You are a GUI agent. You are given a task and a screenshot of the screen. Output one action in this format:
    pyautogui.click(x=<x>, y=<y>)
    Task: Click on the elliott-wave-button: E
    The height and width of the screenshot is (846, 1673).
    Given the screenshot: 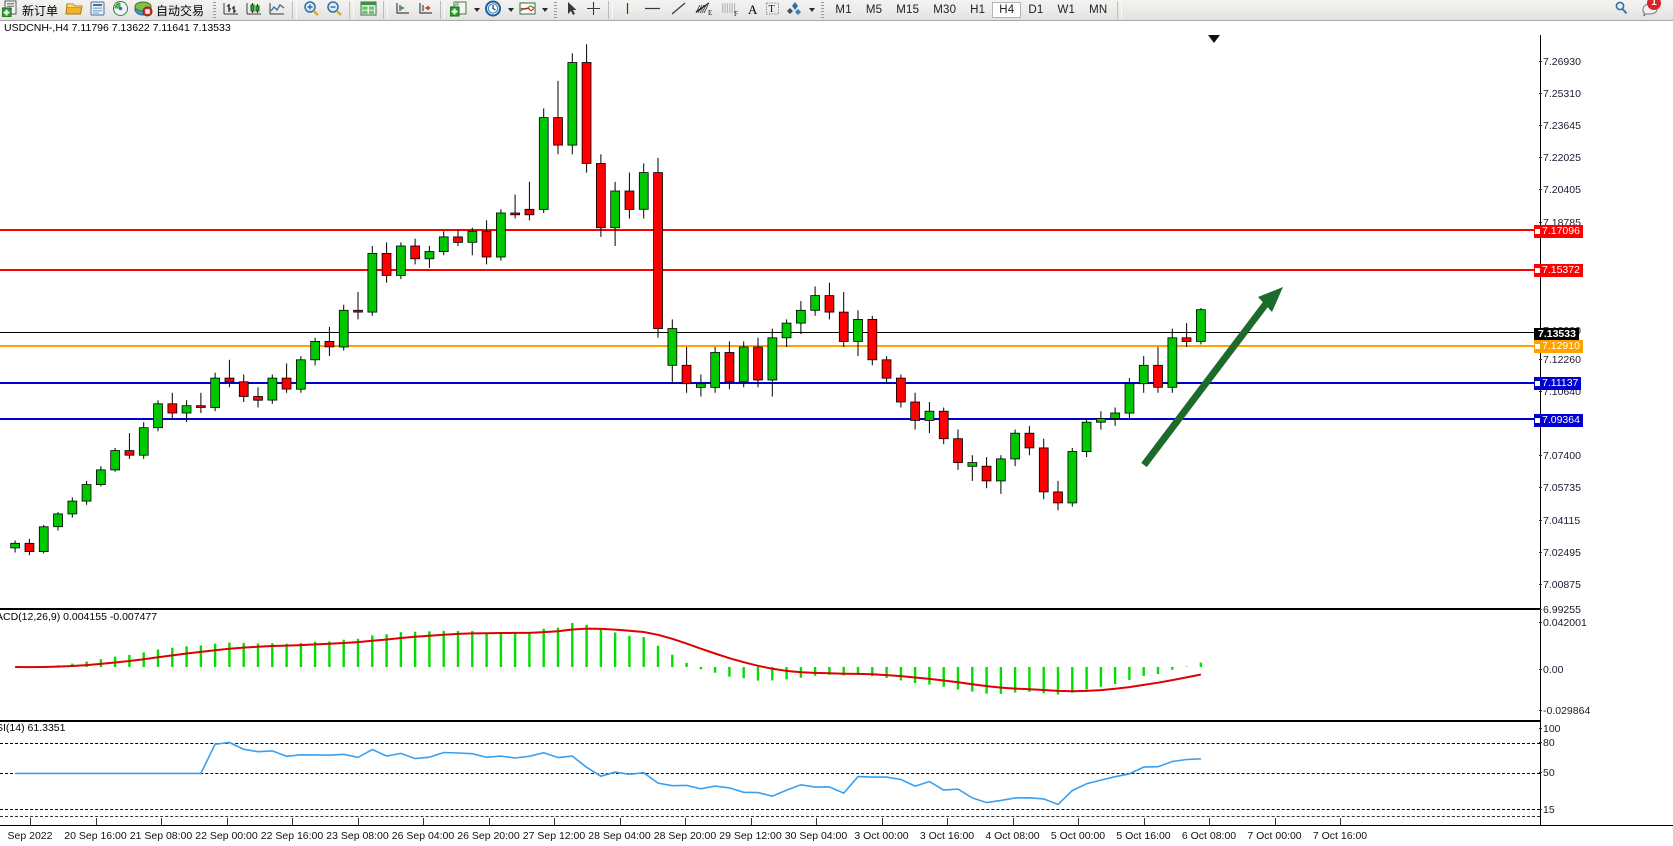 What is the action you would take?
    pyautogui.click(x=704, y=10)
    